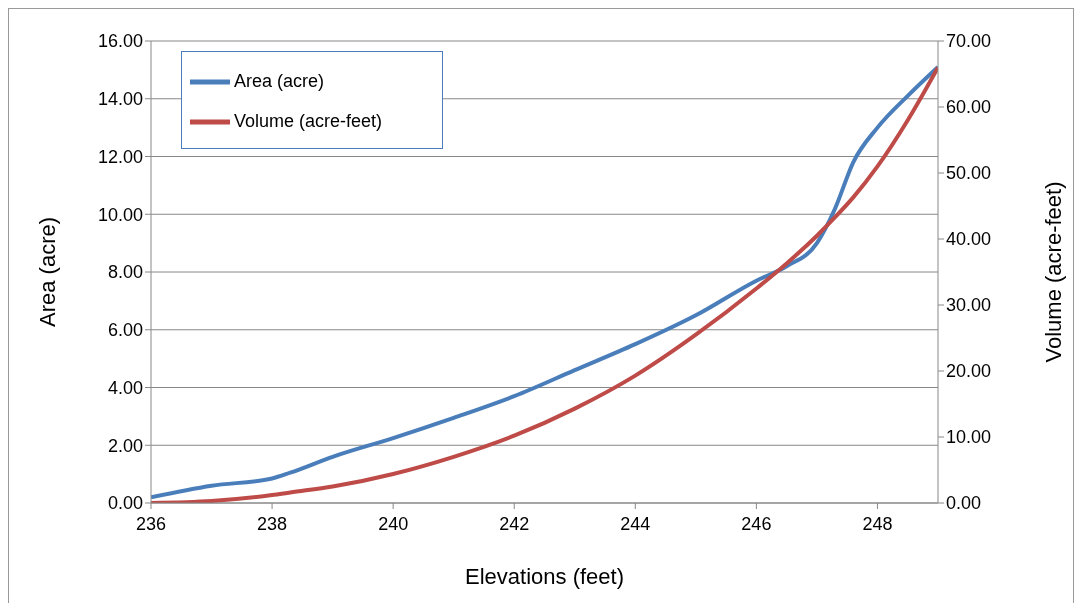 This screenshot has width=1080, height=603. Describe the element at coordinates (308, 120) in the screenshot. I see `legend-label: Volume (acre-feet)` at that location.